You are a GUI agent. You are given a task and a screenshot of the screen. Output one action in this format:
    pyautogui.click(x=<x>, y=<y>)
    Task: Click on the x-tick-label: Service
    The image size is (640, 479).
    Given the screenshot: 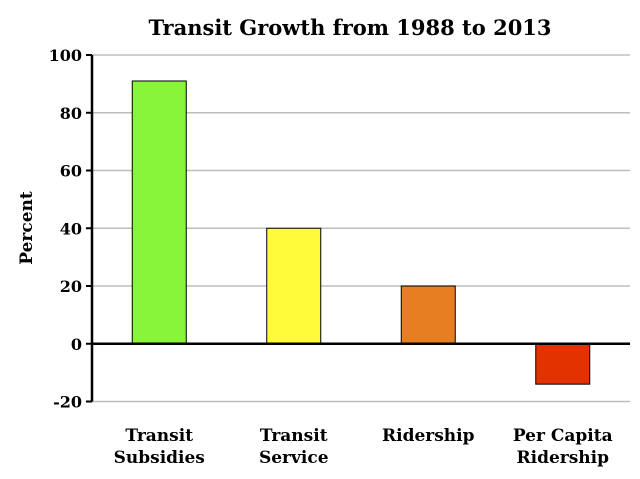 What is the action you would take?
    pyautogui.click(x=294, y=458)
    